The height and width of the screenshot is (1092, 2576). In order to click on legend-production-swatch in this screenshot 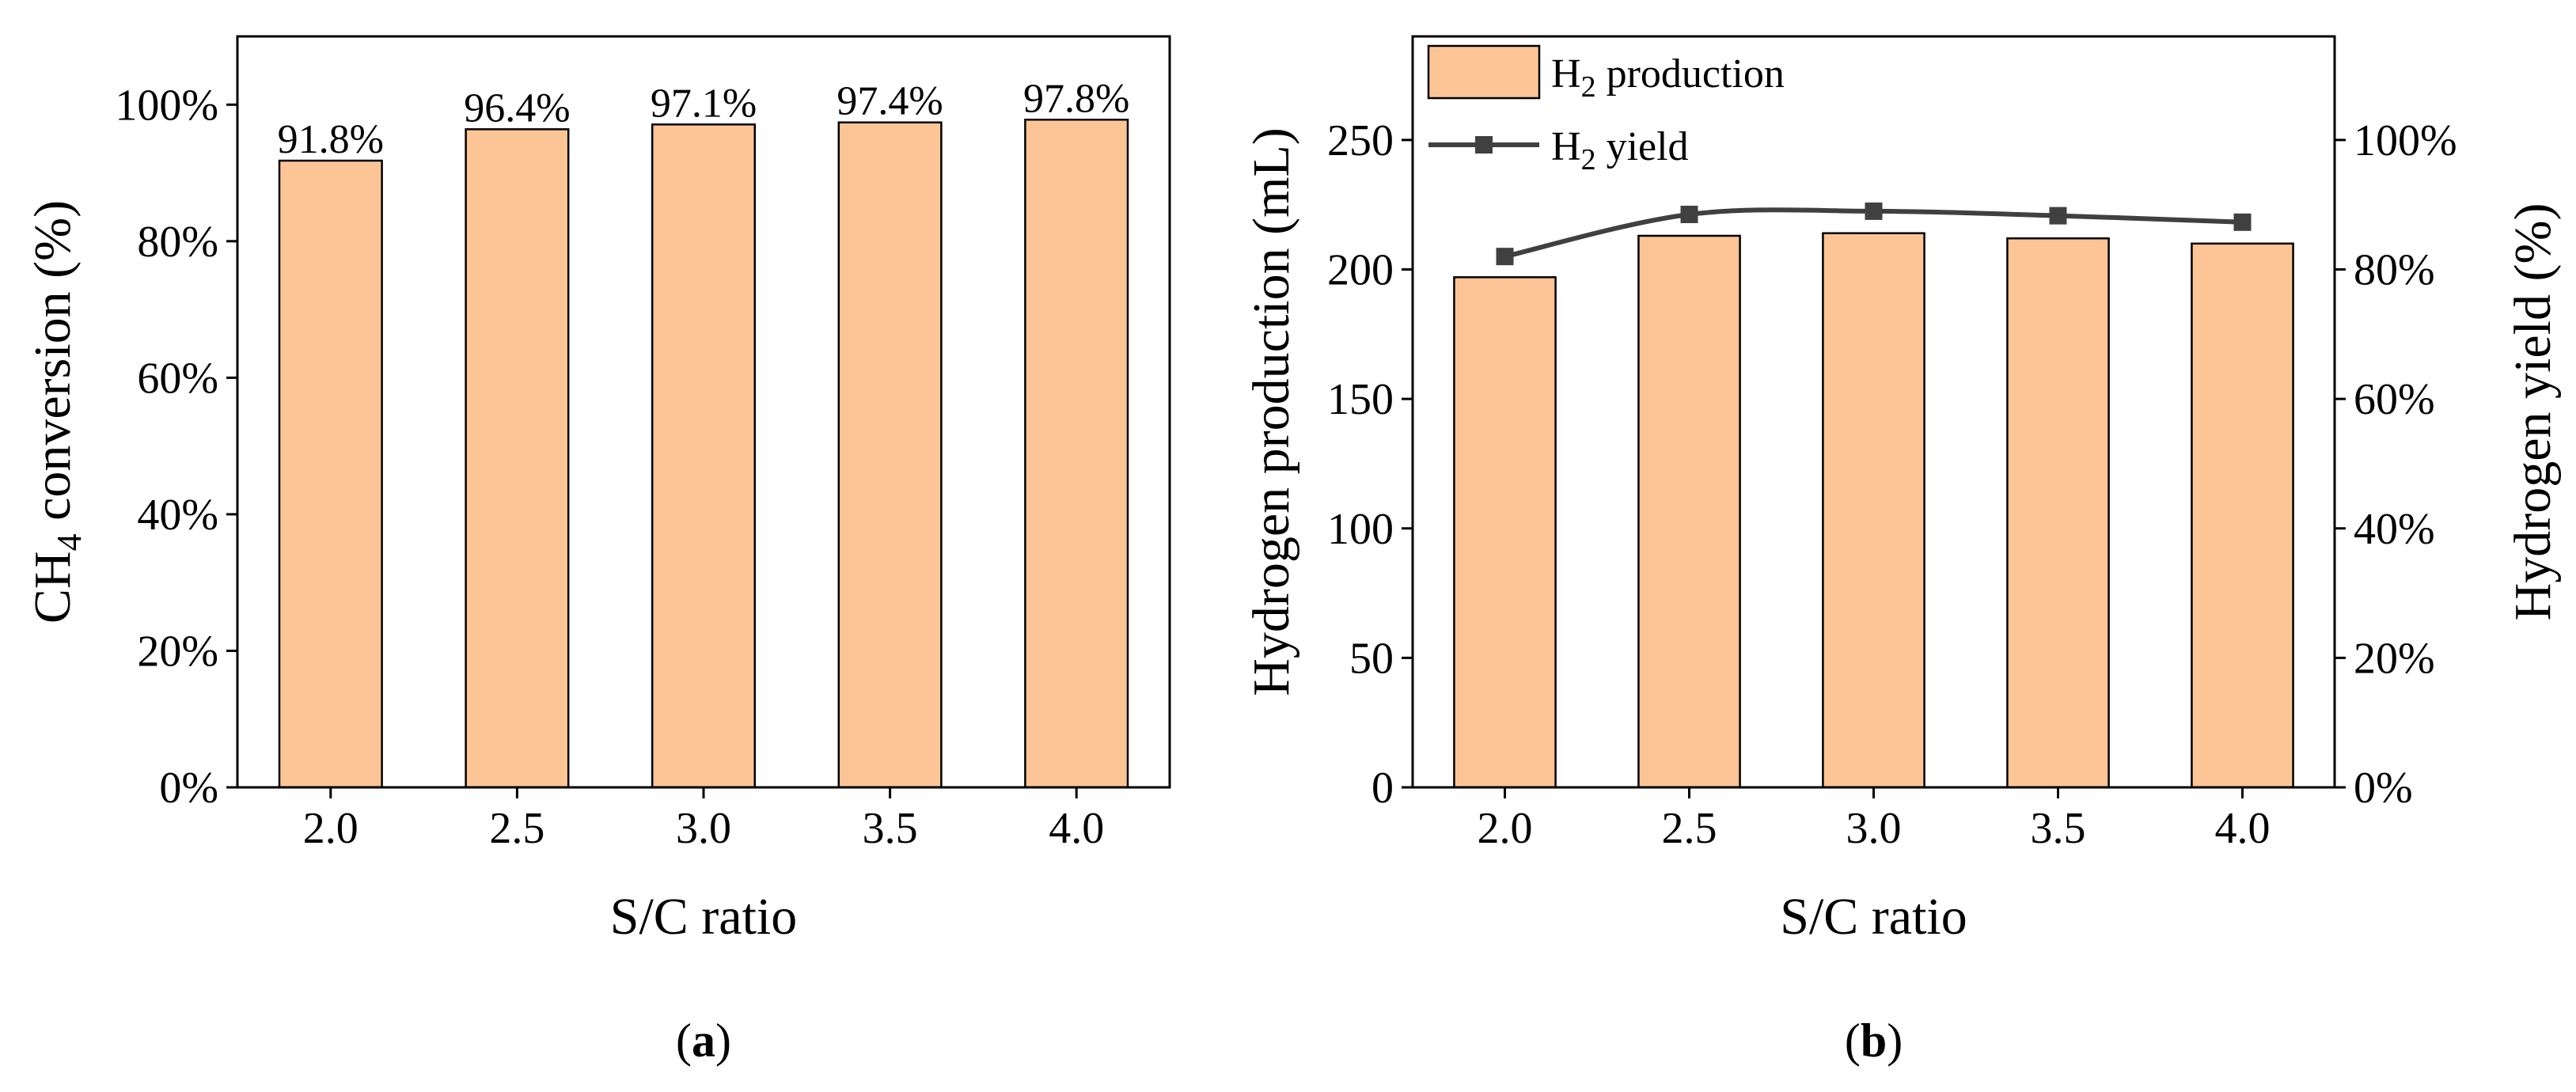, I will do `click(1484, 72)`.